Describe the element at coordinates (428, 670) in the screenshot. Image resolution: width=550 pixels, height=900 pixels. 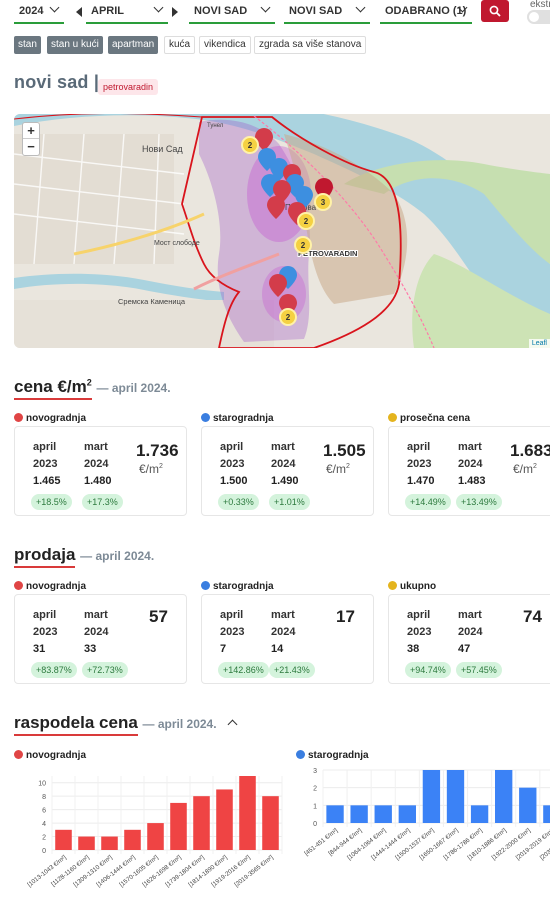
I see `change-badge: +94.74%` at that location.